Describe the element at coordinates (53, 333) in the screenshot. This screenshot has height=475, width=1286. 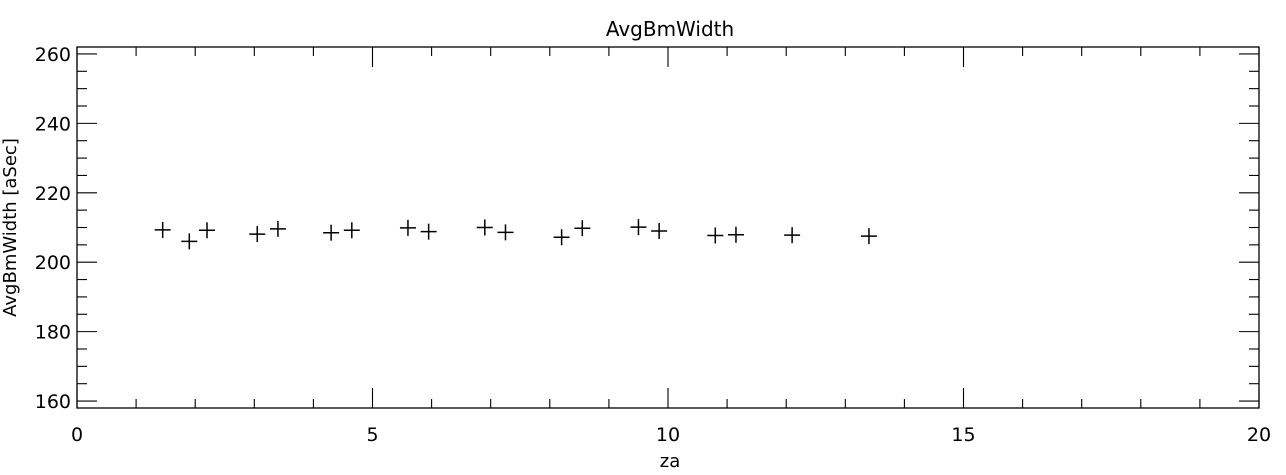
I see `y-tick-label: 180` at that location.